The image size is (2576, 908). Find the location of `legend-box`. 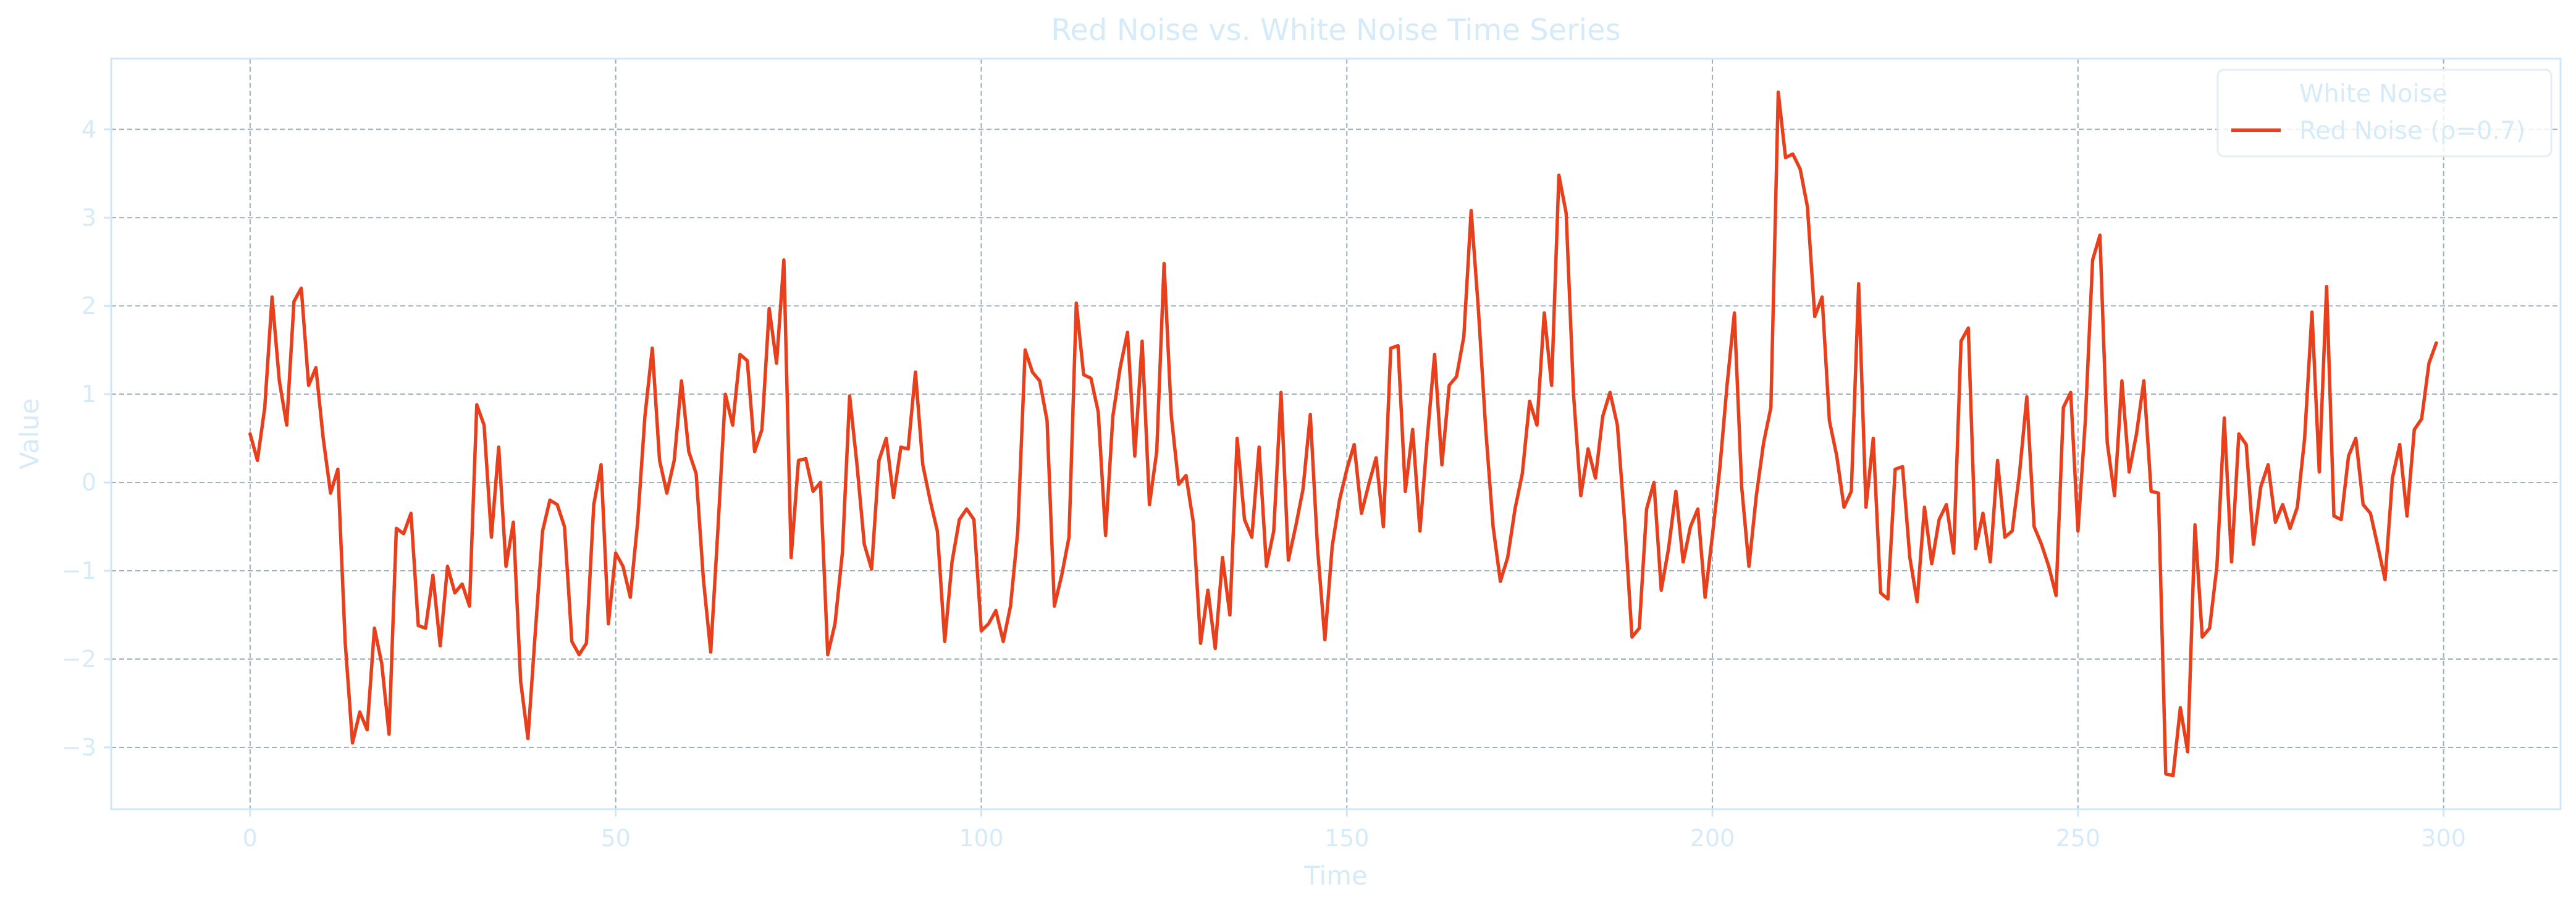

legend-box is located at coordinates (2384, 114).